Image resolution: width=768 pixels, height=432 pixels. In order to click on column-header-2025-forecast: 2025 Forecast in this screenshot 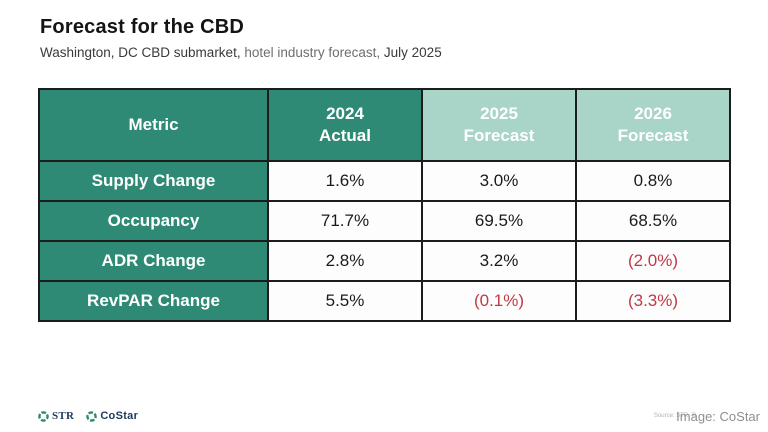, I will do `click(499, 125)`.